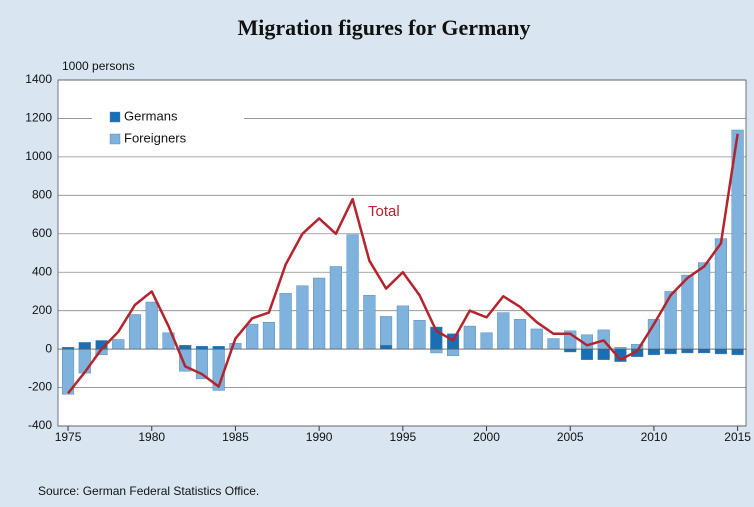 The height and width of the screenshot is (507, 754). Describe the element at coordinates (42, 195) in the screenshot. I see `y-tick-label: 800` at that location.